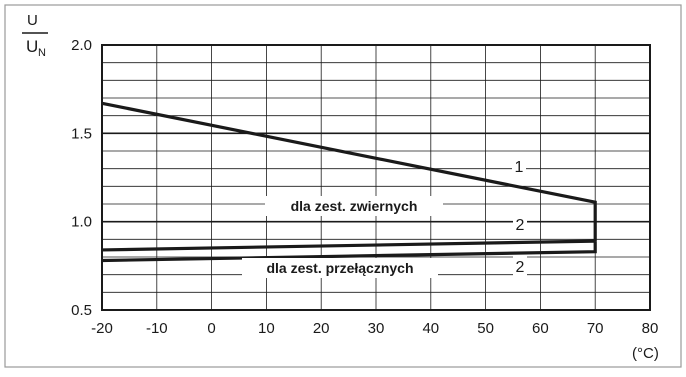 This screenshot has height=377, width=686. What do you see at coordinates (157, 328) in the screenshot?
I see `x-tick-label: -10` at bounding box center [157, 328].